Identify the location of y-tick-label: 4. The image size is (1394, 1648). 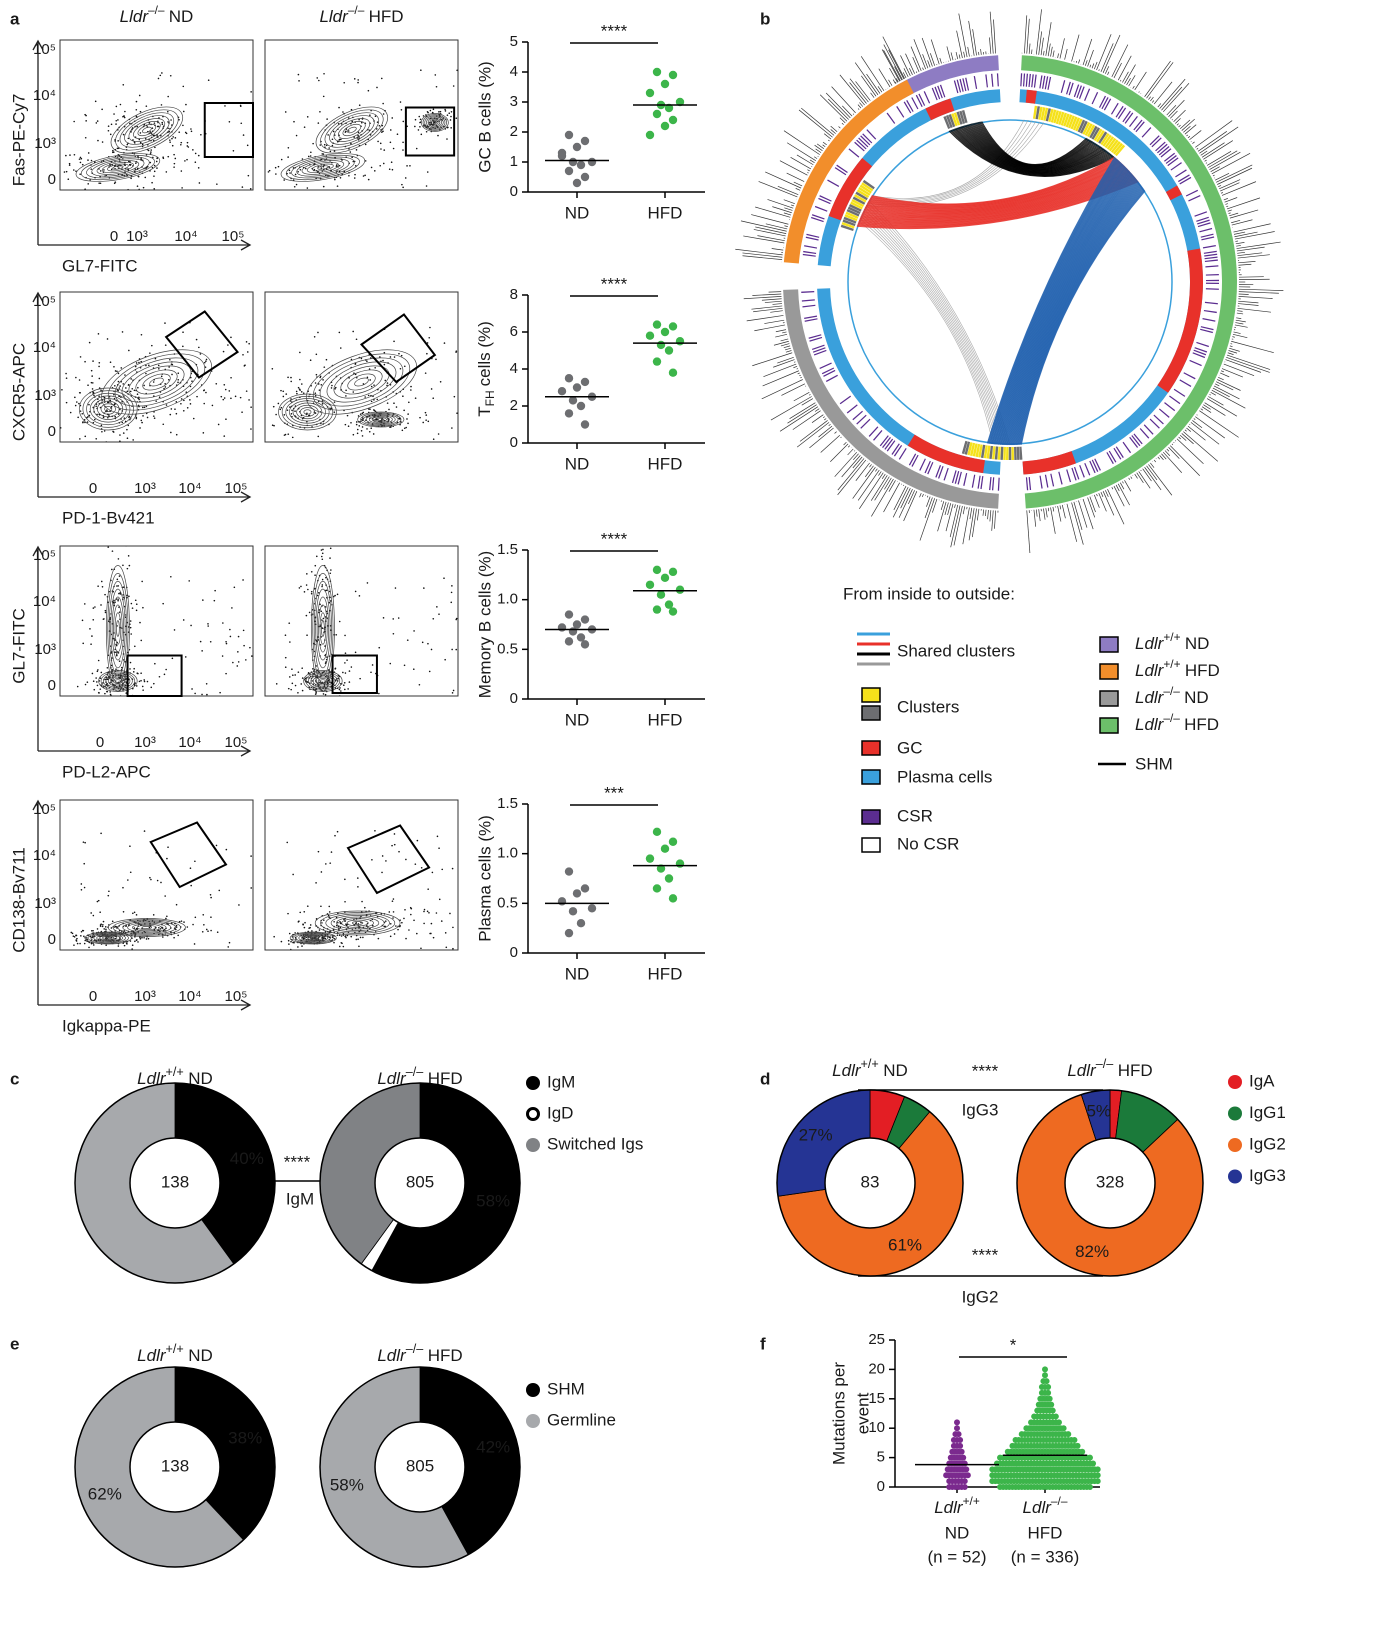
(514, 368).